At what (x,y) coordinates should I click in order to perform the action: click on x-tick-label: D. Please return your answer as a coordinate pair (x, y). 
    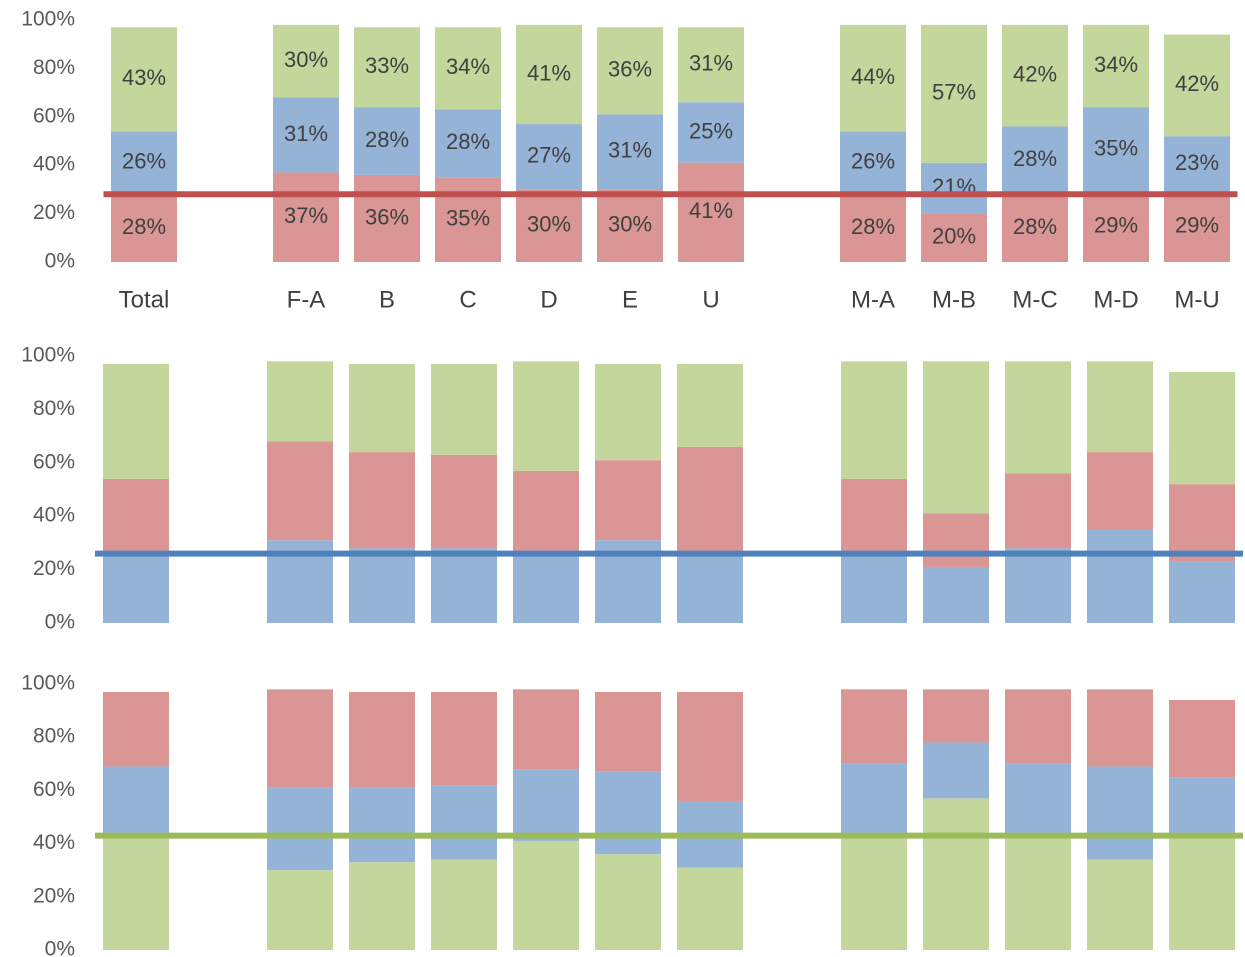
    Looking at the image, I should click on (548, 299).